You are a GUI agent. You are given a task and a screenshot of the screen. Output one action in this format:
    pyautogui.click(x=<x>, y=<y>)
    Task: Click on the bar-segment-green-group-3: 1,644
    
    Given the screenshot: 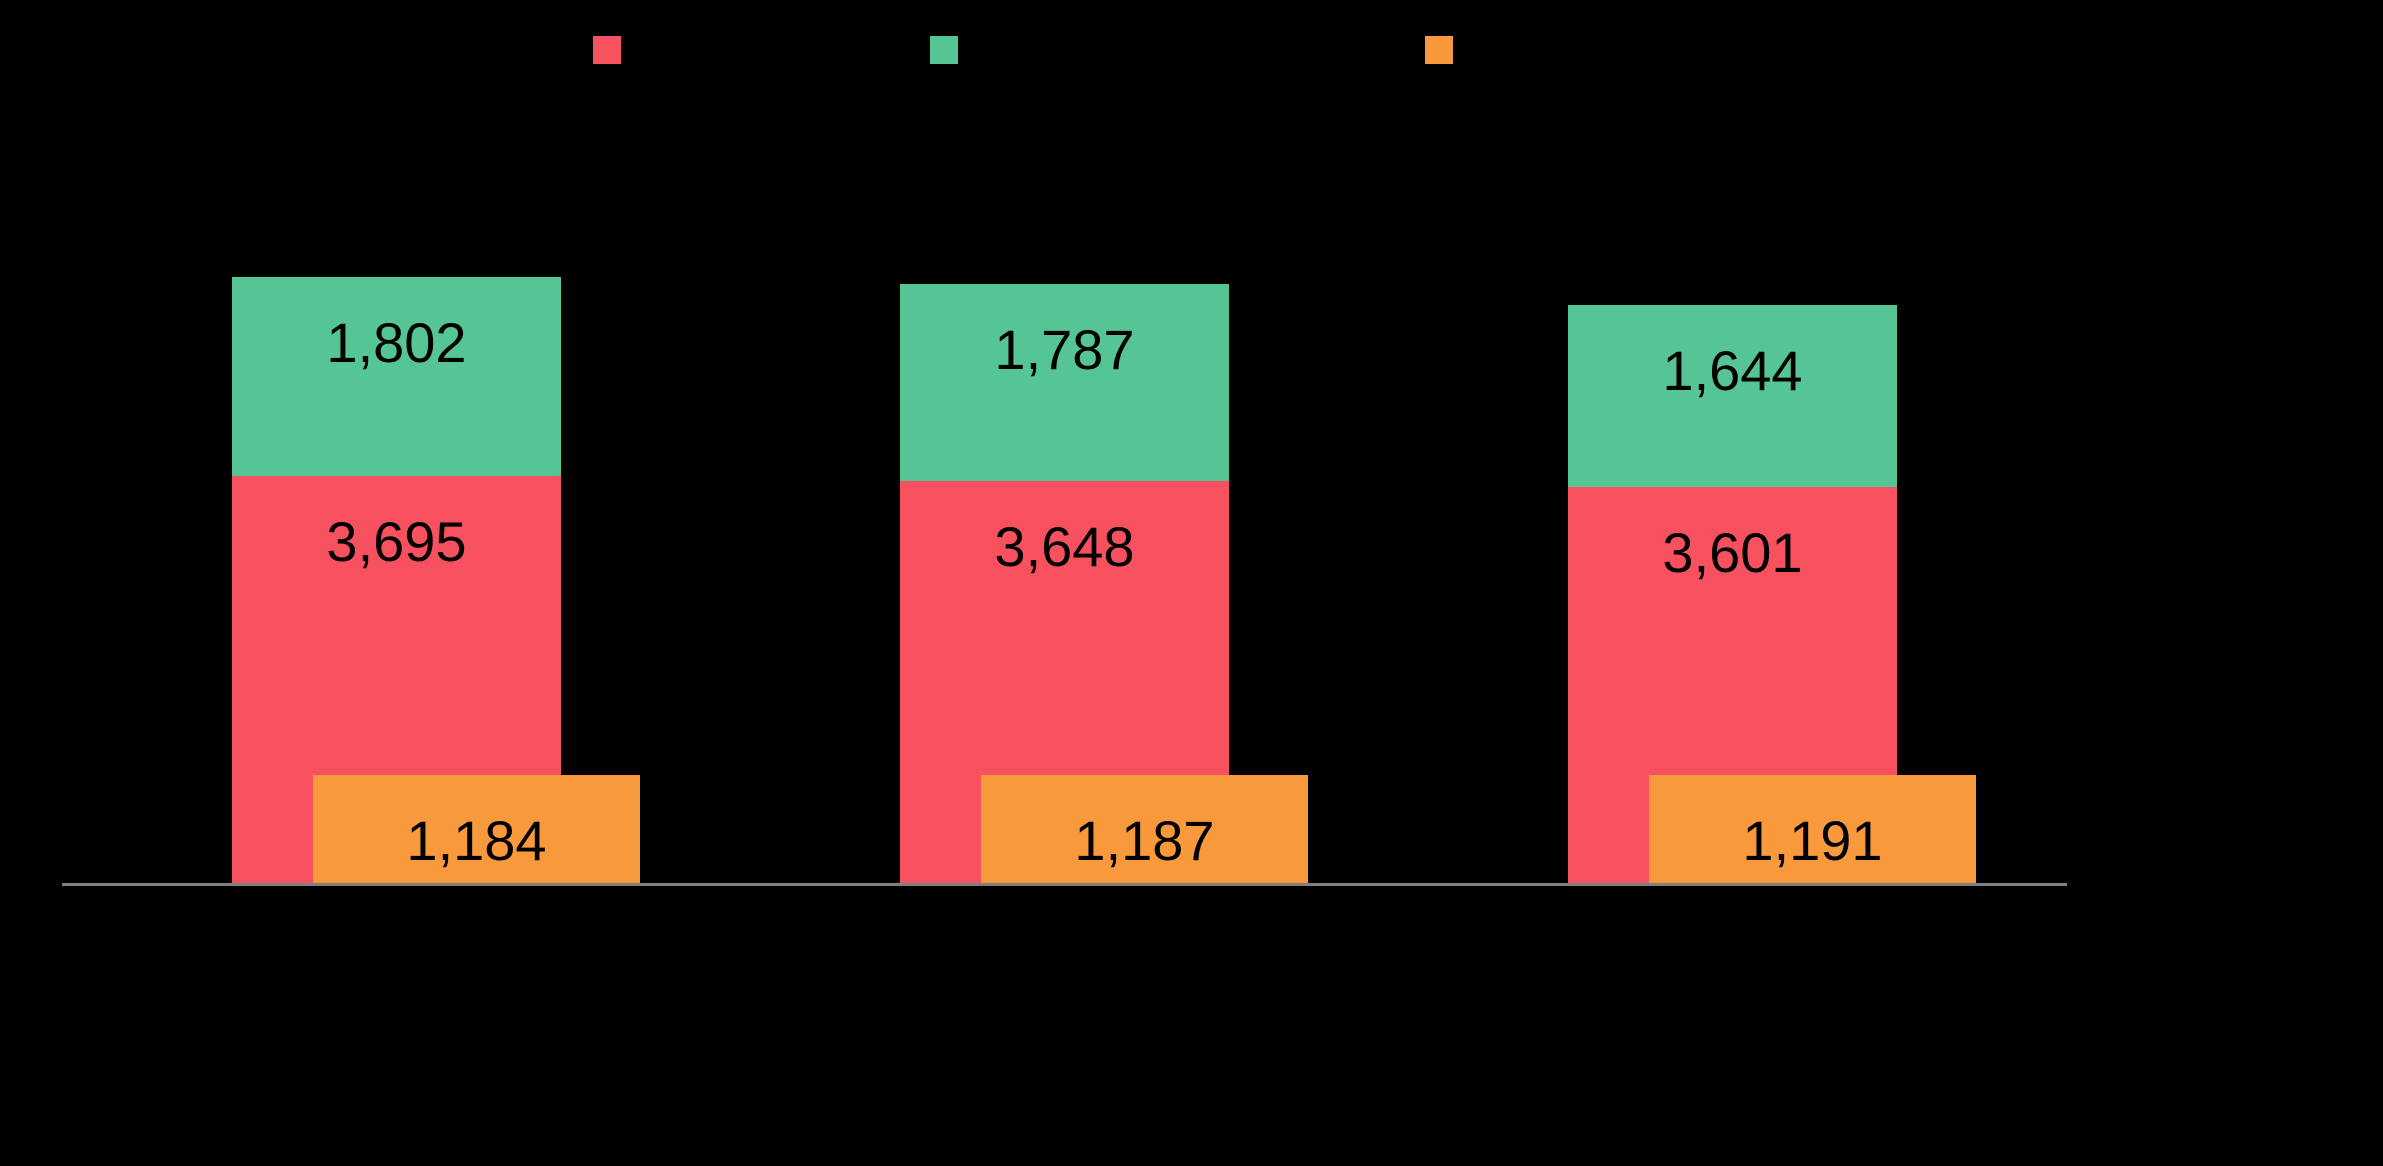 What is the action you would take?
    pyautogui.click(x=1732, y=396)
    